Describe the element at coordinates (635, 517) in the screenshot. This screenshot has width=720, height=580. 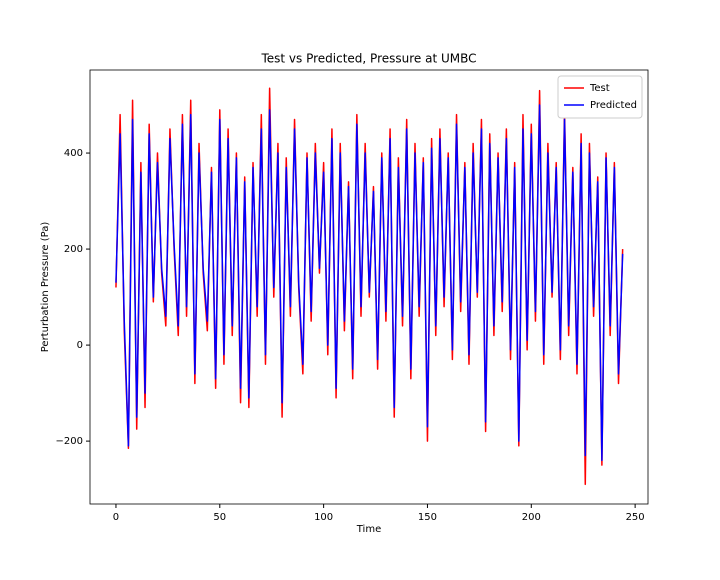
I see `x-tick-label: 250` at that location.